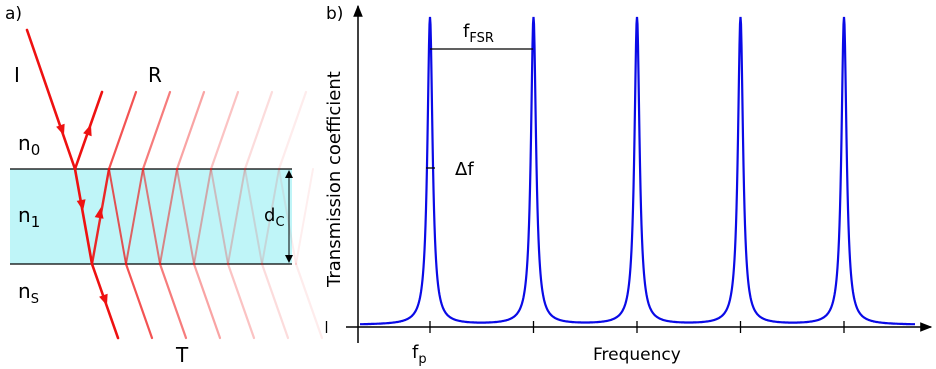  What do you see at coordinates (99, 213) in the screenshot?
I see `internal-arrow-up` at bounding box center [99, 213].